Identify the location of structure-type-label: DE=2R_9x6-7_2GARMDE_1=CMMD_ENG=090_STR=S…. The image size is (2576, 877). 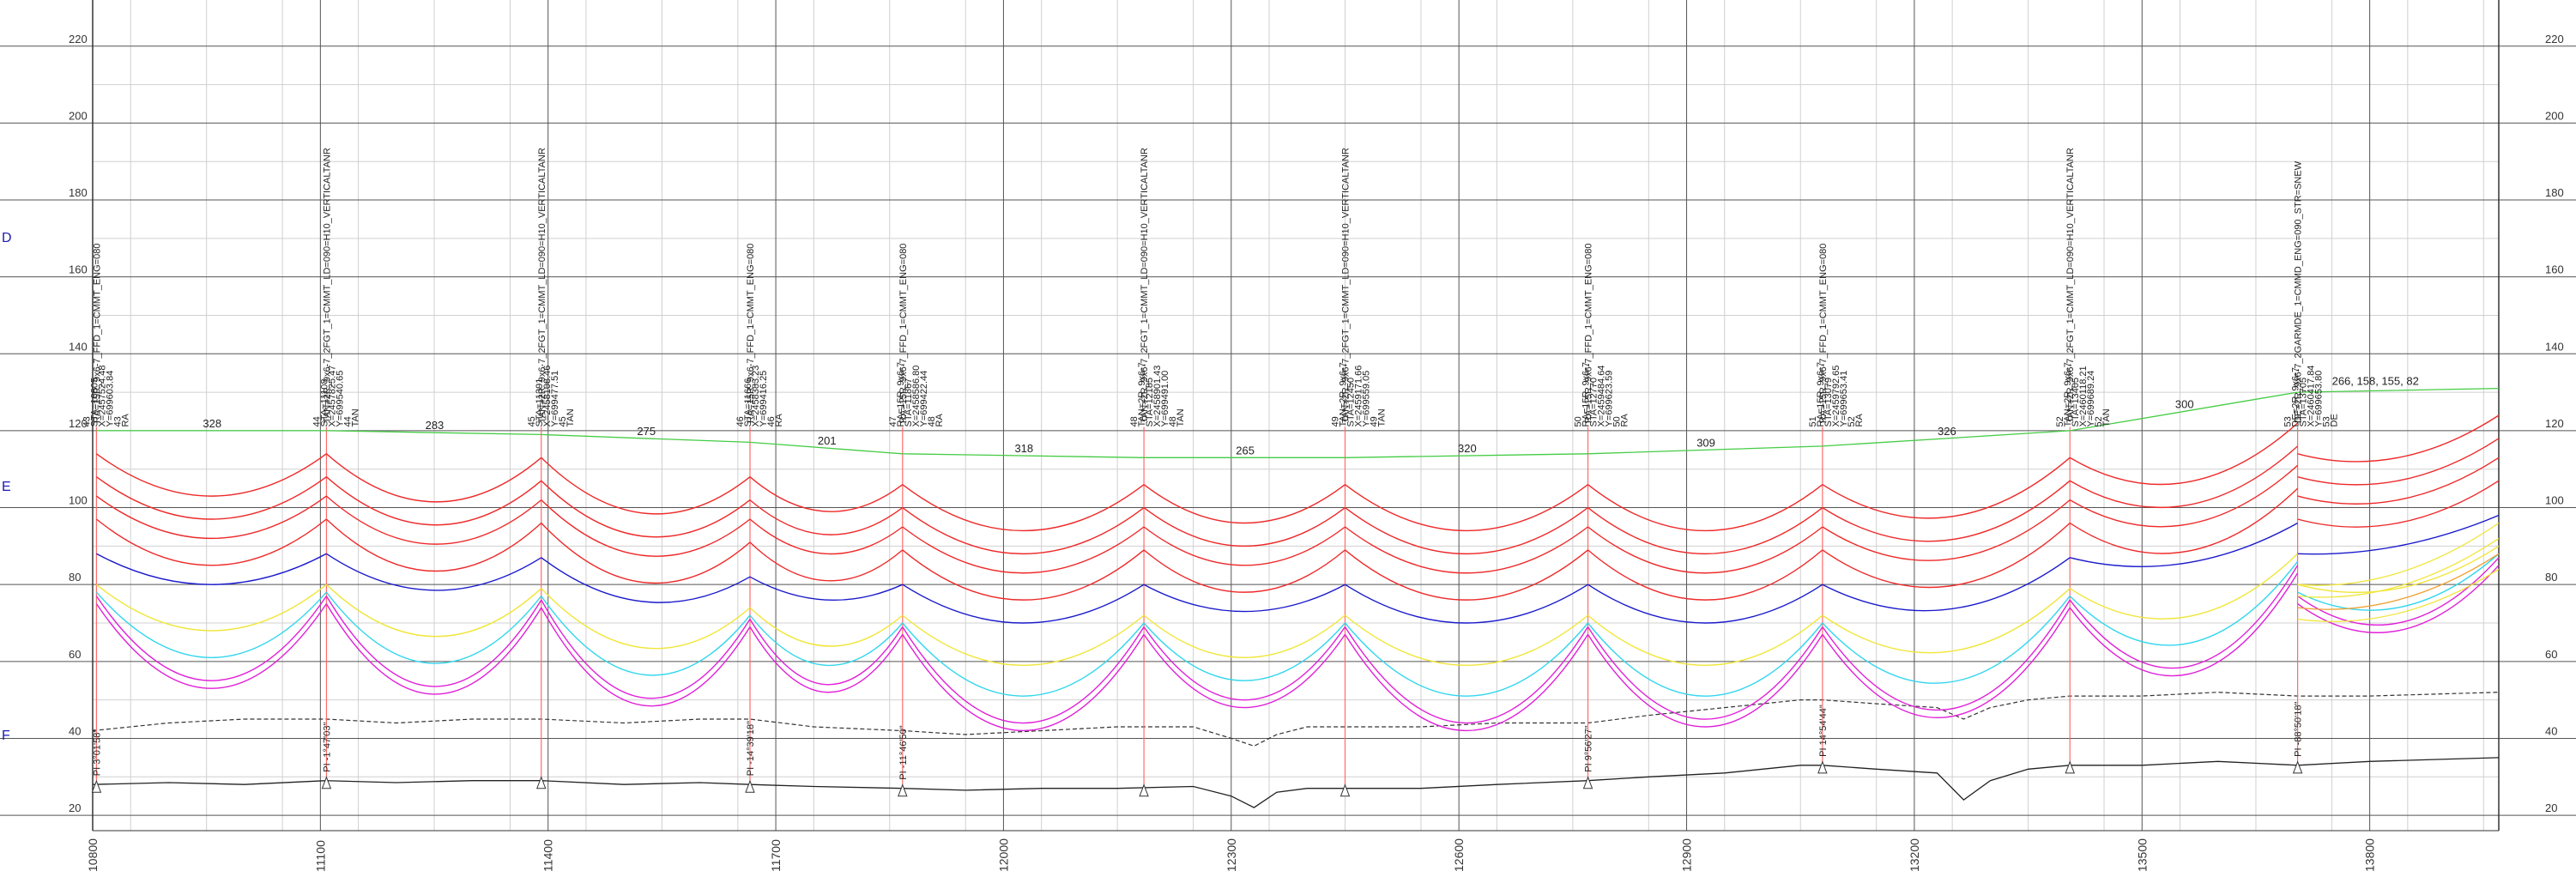
(2299, 291).